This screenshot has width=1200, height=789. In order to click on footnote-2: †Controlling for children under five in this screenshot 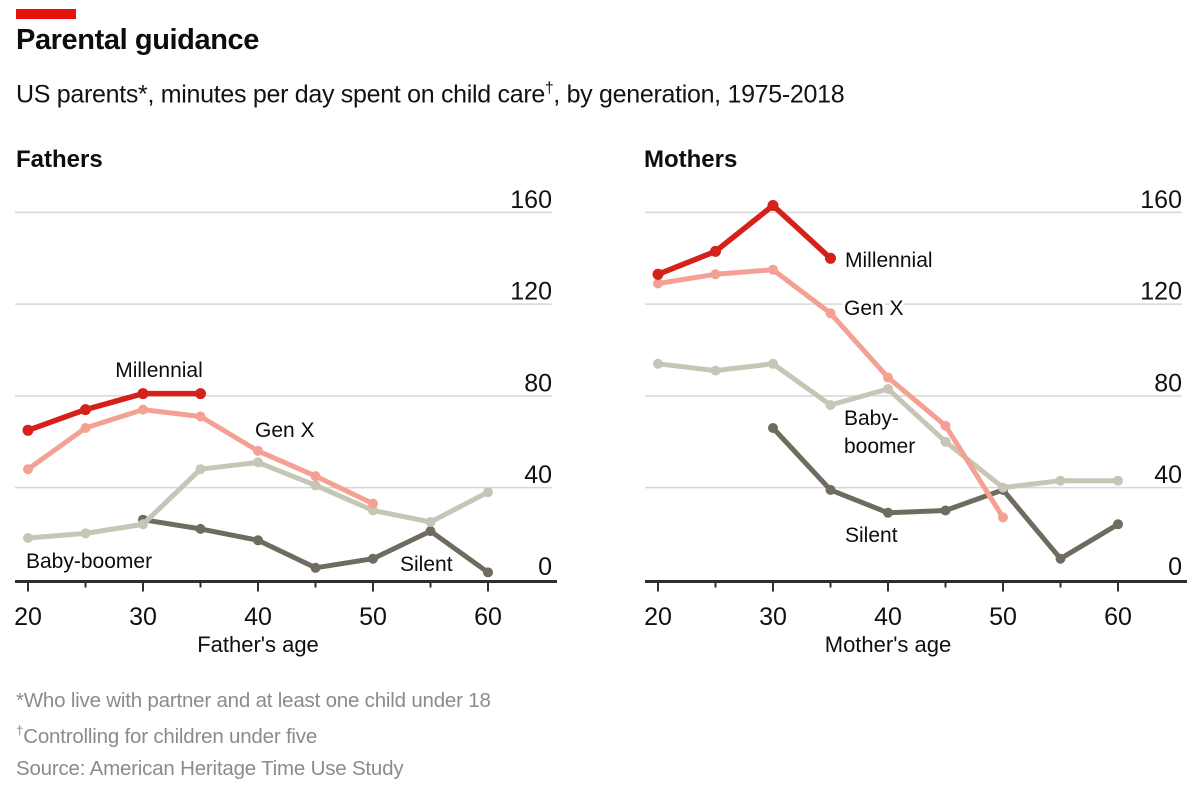, I will do `click(166, 736)`.